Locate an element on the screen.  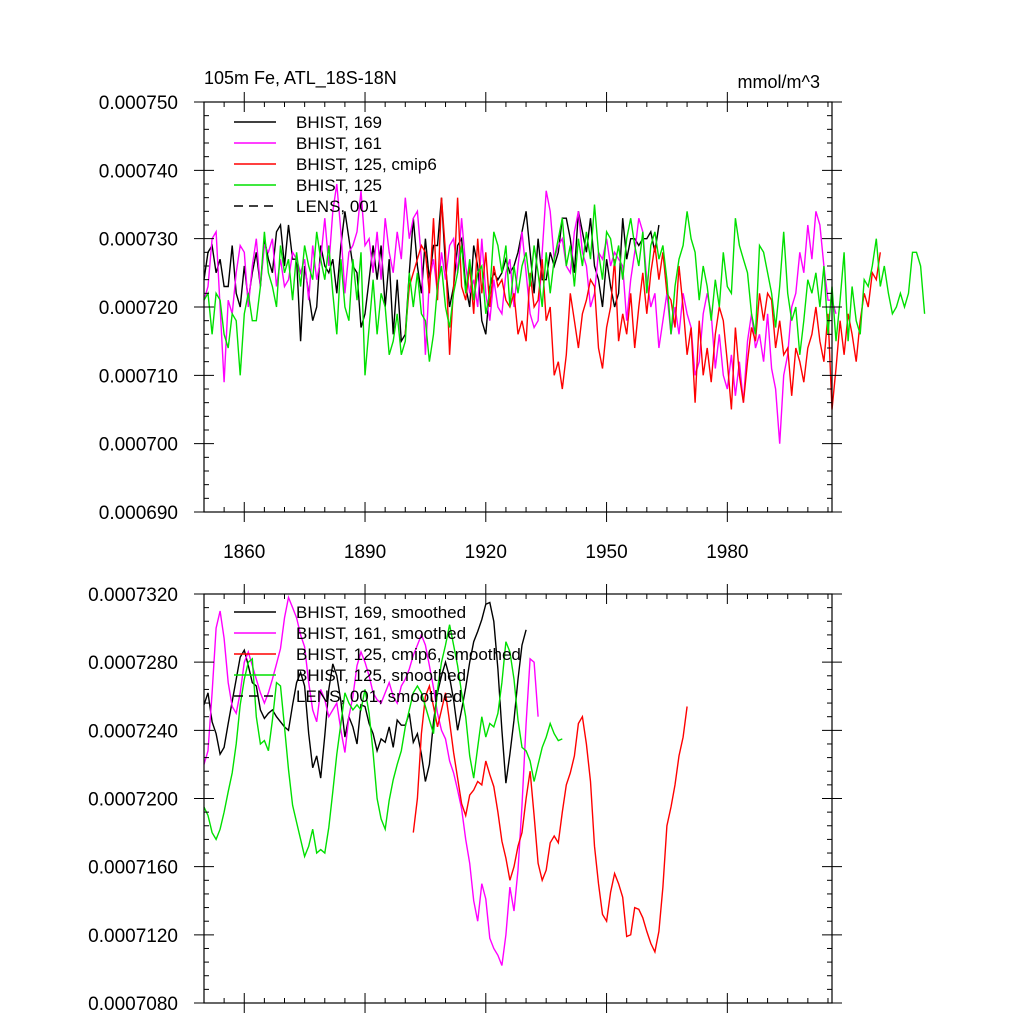
x-tick-label: 1890 is located at coordinates (365, 552).